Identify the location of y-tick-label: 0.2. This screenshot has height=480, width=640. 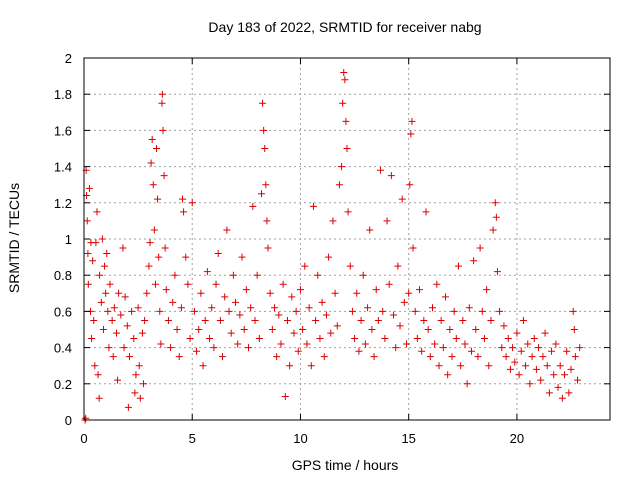
(63, 384).